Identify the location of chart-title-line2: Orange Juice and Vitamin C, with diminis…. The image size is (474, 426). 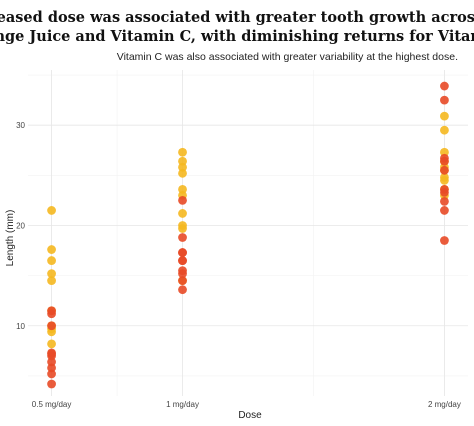
(237, 36).